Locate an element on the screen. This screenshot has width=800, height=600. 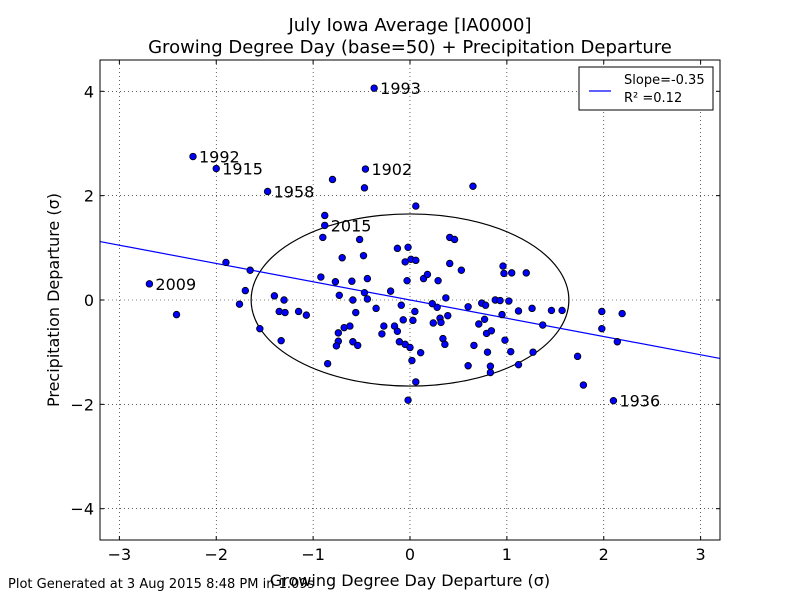
legend-r2-text: R² =0.12 is located at coordinates (653, 98).